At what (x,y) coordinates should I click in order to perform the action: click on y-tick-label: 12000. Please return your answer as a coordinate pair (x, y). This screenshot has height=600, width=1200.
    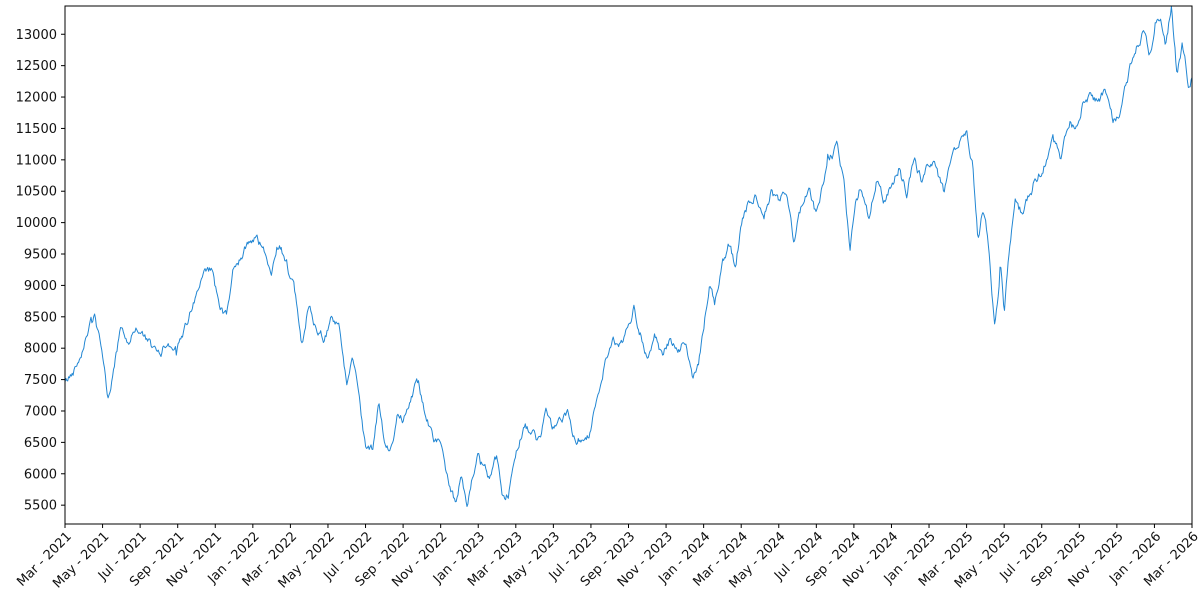
    Looking at the image, I should click on (36, 98).